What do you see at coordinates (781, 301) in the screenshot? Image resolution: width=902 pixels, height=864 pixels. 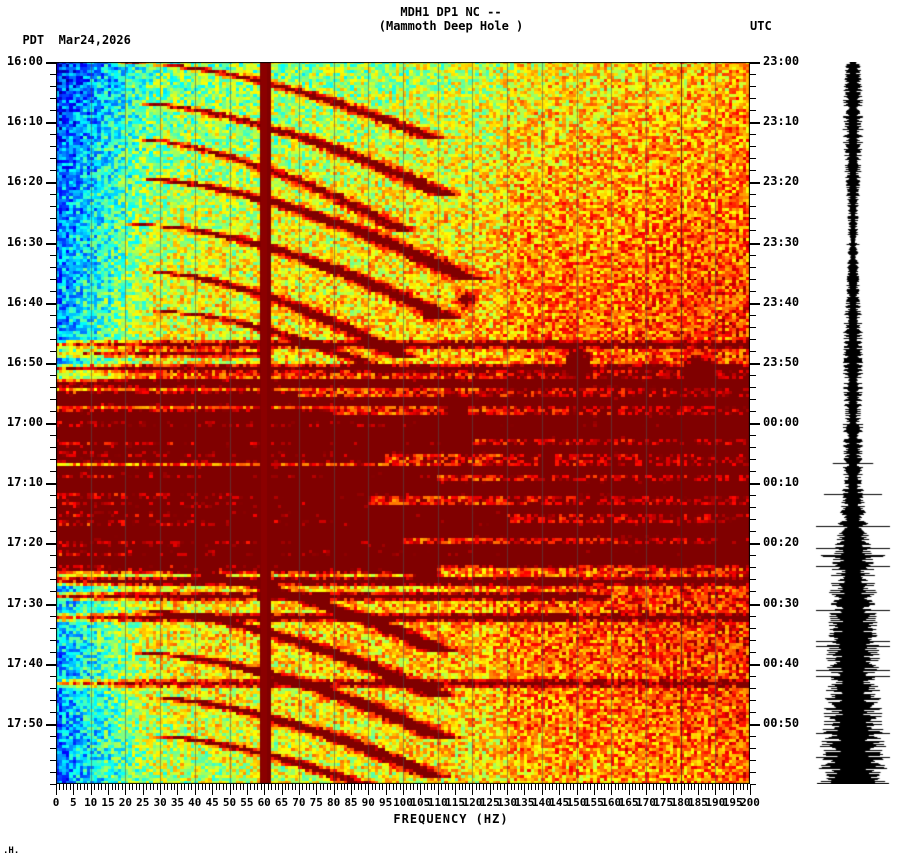 I see `time-label-right-4: 23:40` at bounding box center [781, 301].